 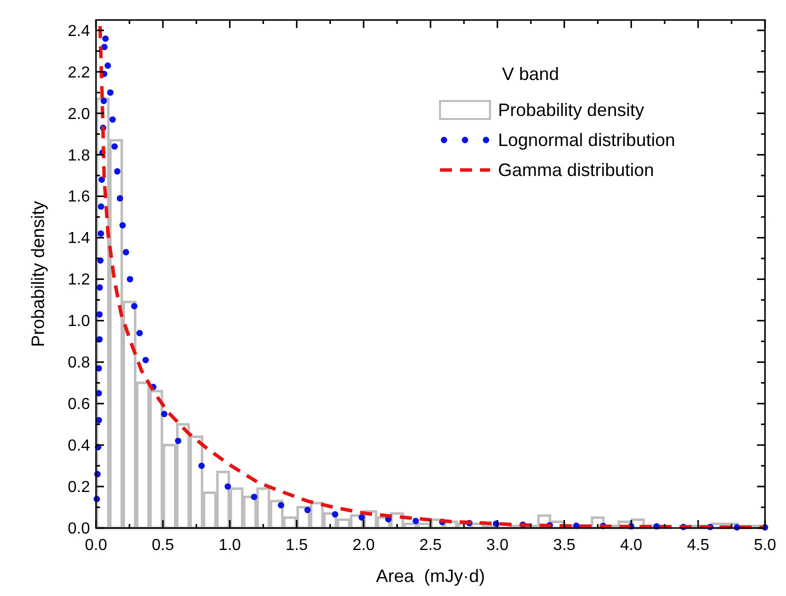 What do you see at coordinates (79, 321) in the screenshot?
I see `y-tick-label: 1.0` at bounding box center [79, 321].